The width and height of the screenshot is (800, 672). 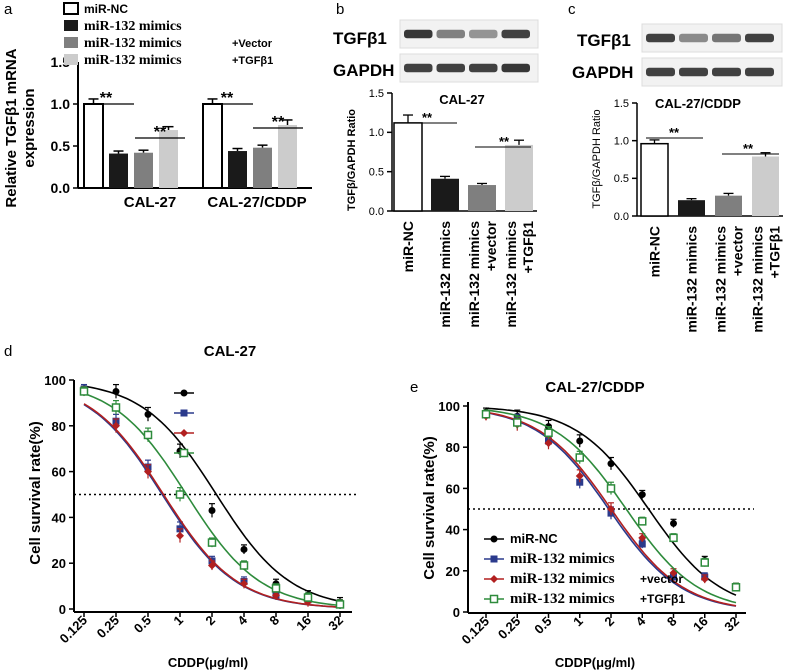 I want to click on panel-d-ylabel: Cell survival rate(%), so click(x=35, y=492).